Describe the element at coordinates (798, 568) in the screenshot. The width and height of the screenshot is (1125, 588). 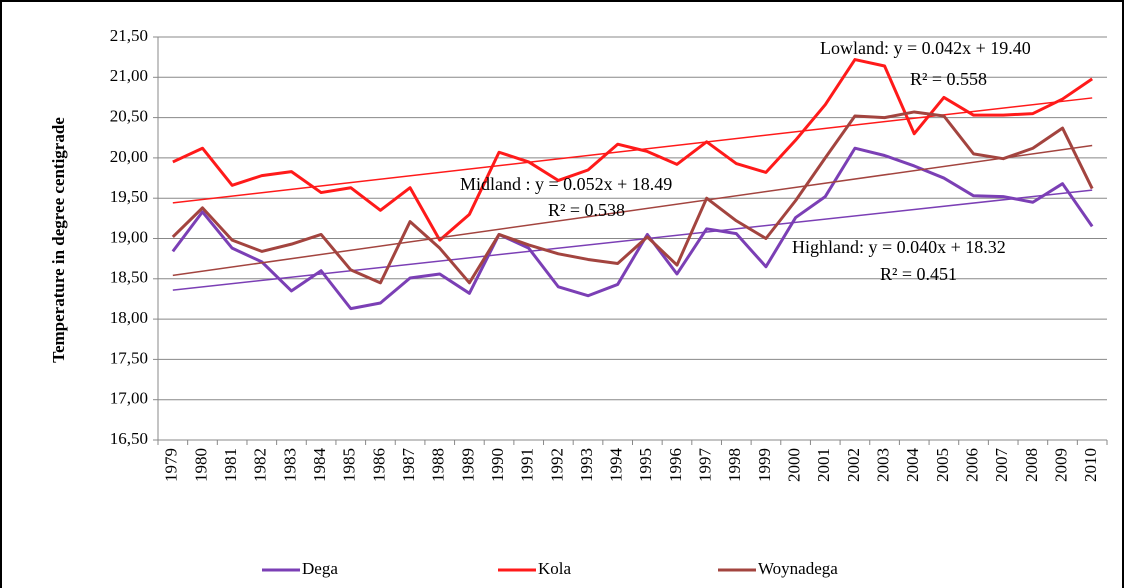
I see `legend-label: Woynadega` at that location.